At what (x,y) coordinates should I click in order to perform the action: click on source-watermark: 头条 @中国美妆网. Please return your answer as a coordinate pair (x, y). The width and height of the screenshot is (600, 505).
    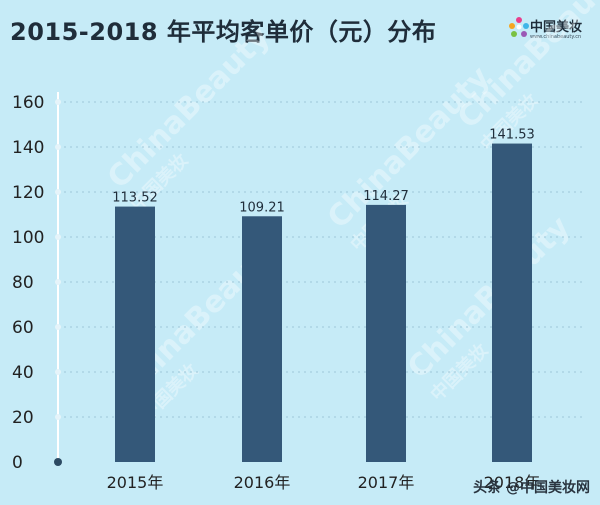
    Looking at the image, I should click on (531, 487).